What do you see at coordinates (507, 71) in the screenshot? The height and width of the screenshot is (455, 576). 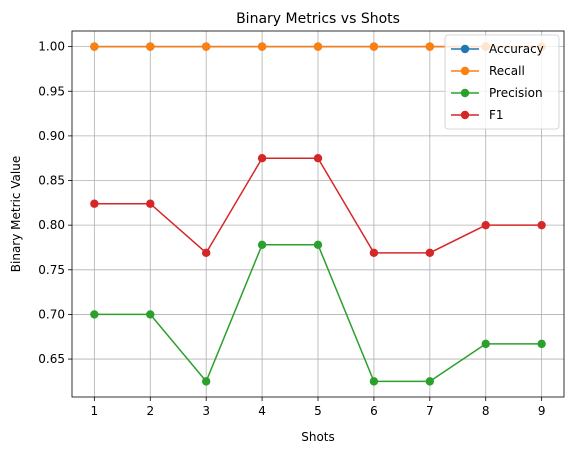 I see `legend-label: Recall` at bounding box center [507, 71].